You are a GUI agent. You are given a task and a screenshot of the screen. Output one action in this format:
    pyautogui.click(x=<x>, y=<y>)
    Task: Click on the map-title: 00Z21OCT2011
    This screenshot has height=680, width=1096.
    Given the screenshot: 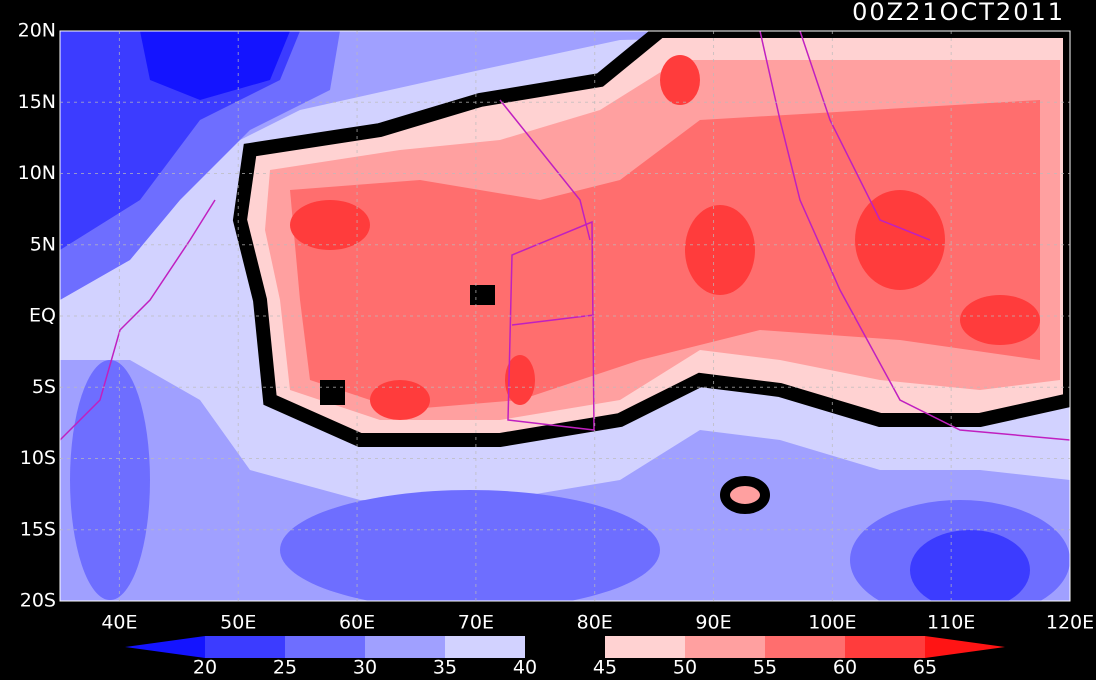 What is the action you would take?
    pyautogui.click(x=958, y=13)
    